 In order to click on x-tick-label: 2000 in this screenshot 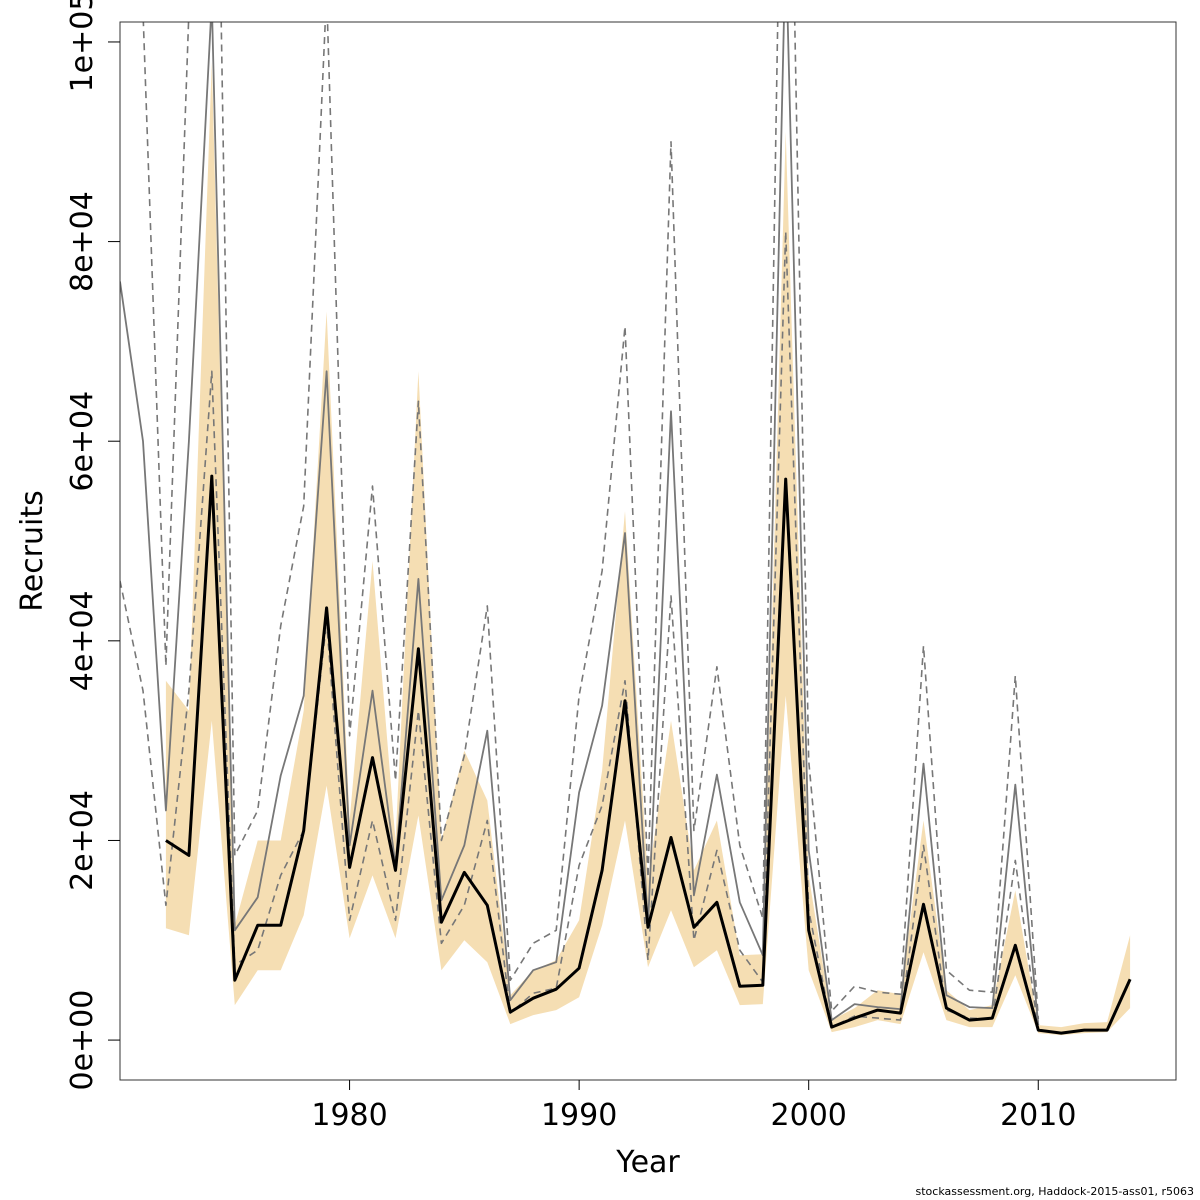, I will do `click(809, 1115)`.